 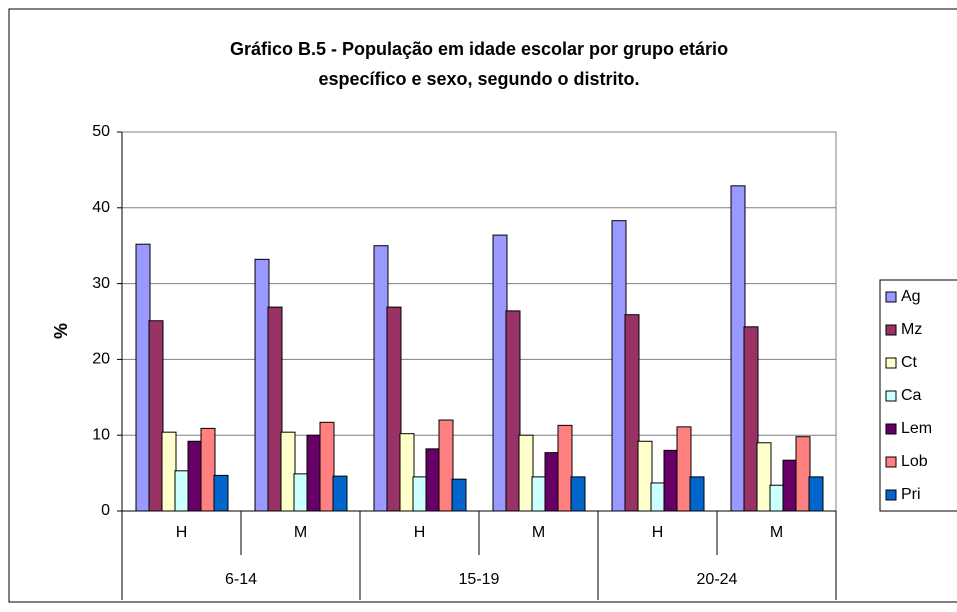 I want to click on legend-label: Lem, so click(x=916, y=428).